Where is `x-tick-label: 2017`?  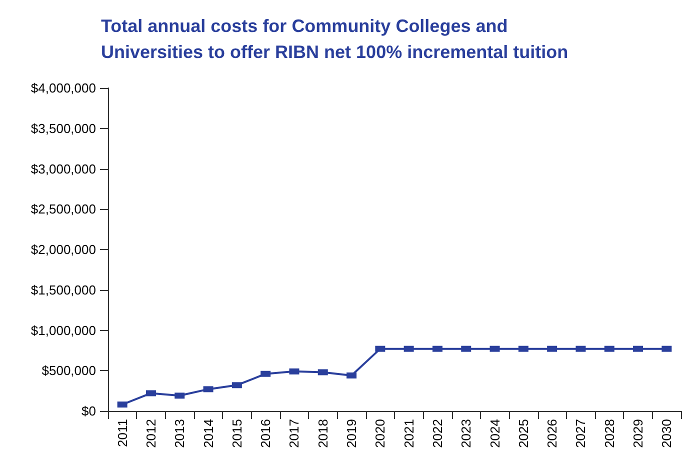 x-tick-label: 2017 is located at coordinates (294, 433).